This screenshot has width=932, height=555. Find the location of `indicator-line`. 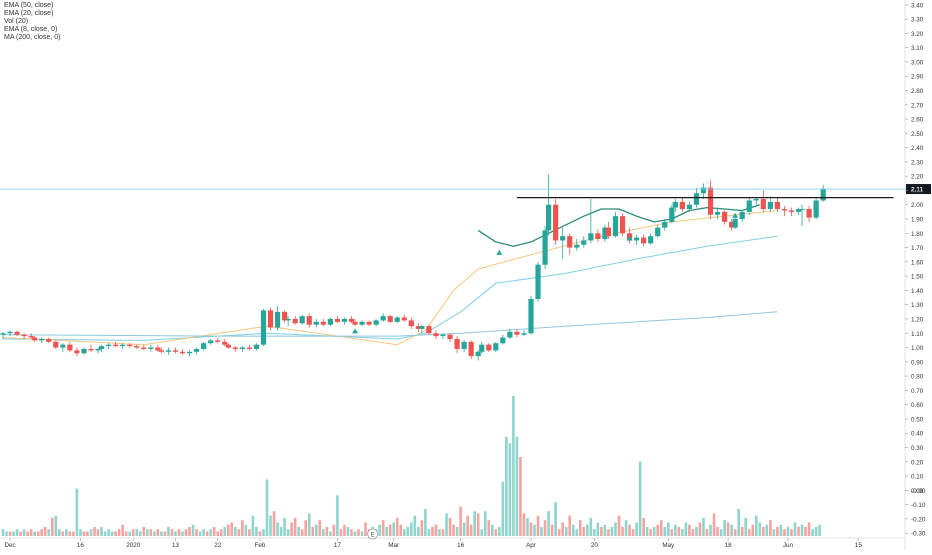

indicator-line is located at coordinates (390, 324).